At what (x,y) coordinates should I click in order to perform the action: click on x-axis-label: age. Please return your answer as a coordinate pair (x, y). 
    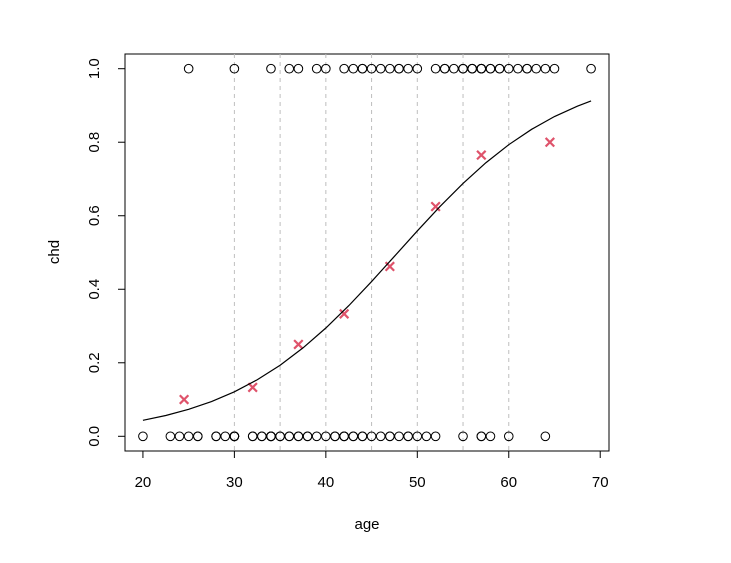
    Looking at the image, I should click on (366, 524).